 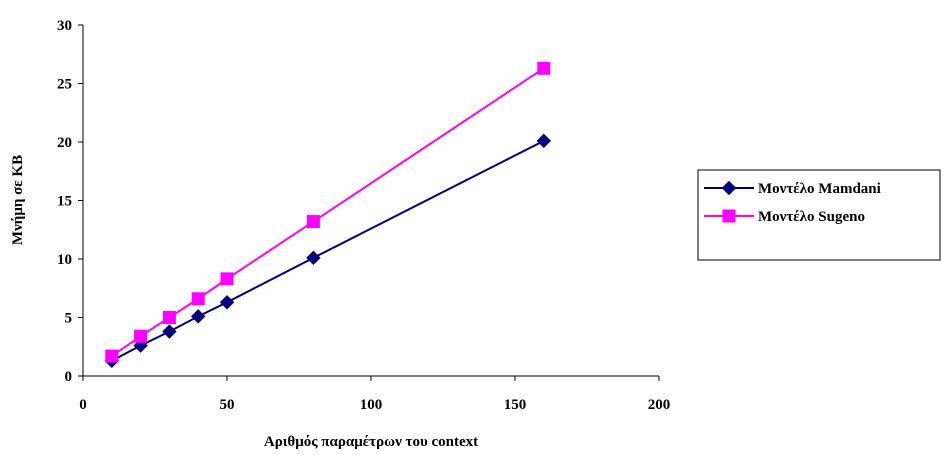 What do you see at coordinates (64, 26) in the screenshot?
I see `y-tick-label: 30` at bounding box center [64, 26].